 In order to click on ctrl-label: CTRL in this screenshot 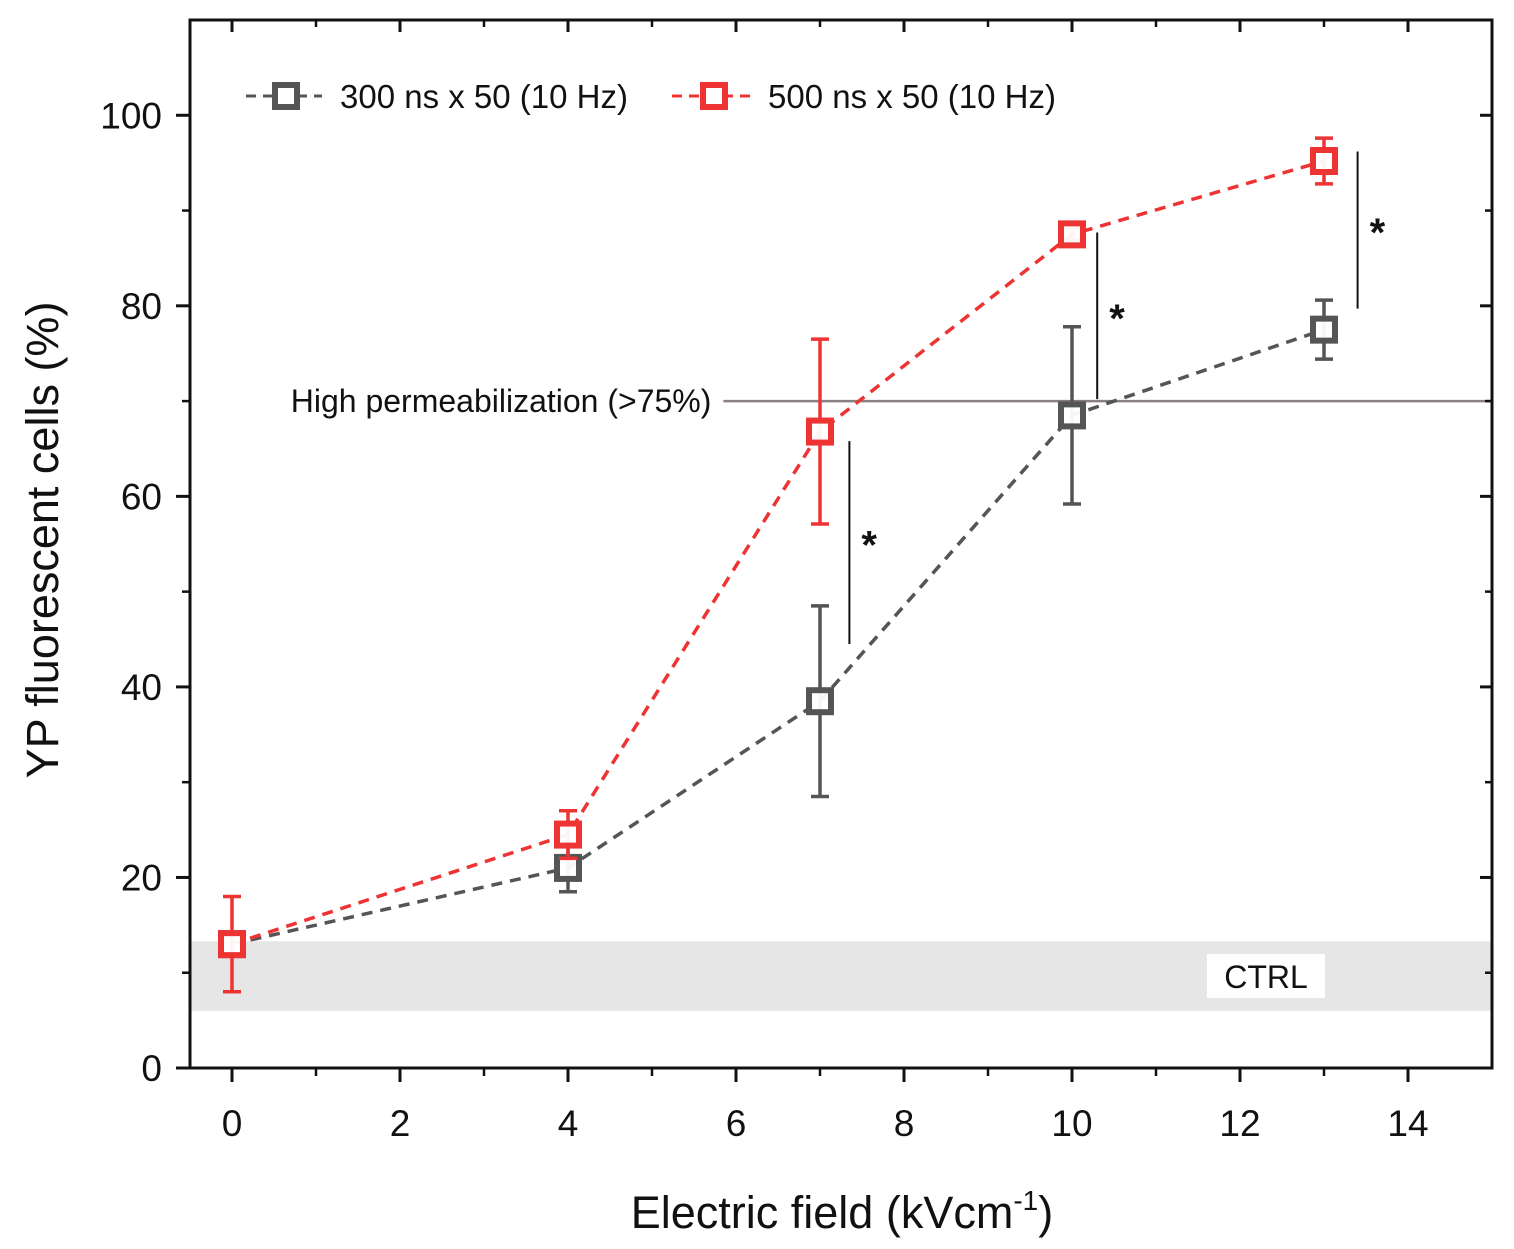, I will do `click(1266, 977)`.